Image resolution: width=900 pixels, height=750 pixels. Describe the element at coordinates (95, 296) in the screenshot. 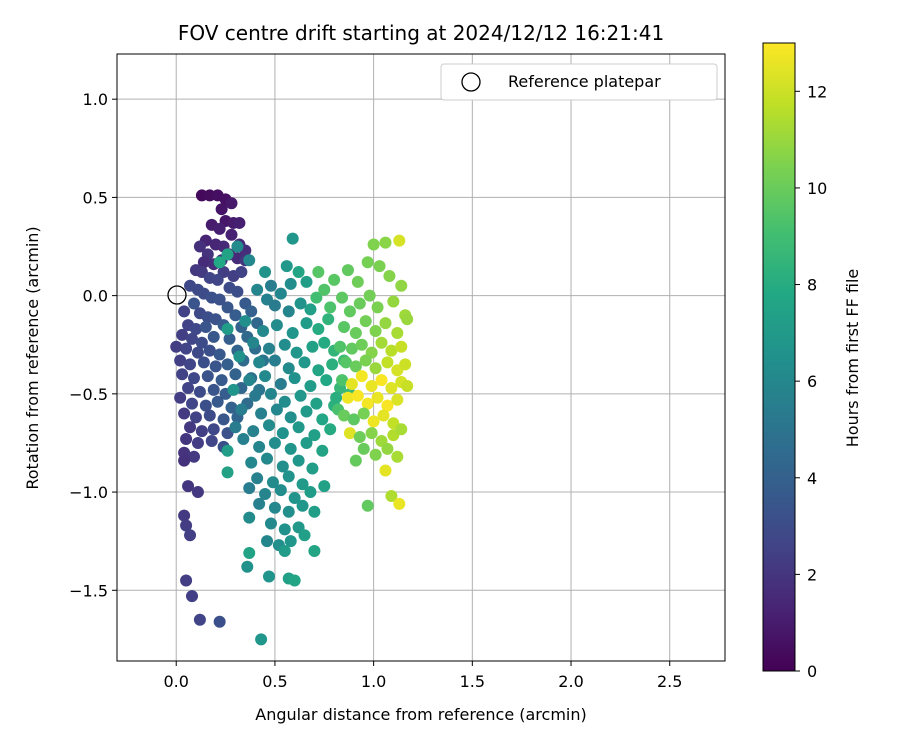

I see `y-tick-label: 0.0` at that location.